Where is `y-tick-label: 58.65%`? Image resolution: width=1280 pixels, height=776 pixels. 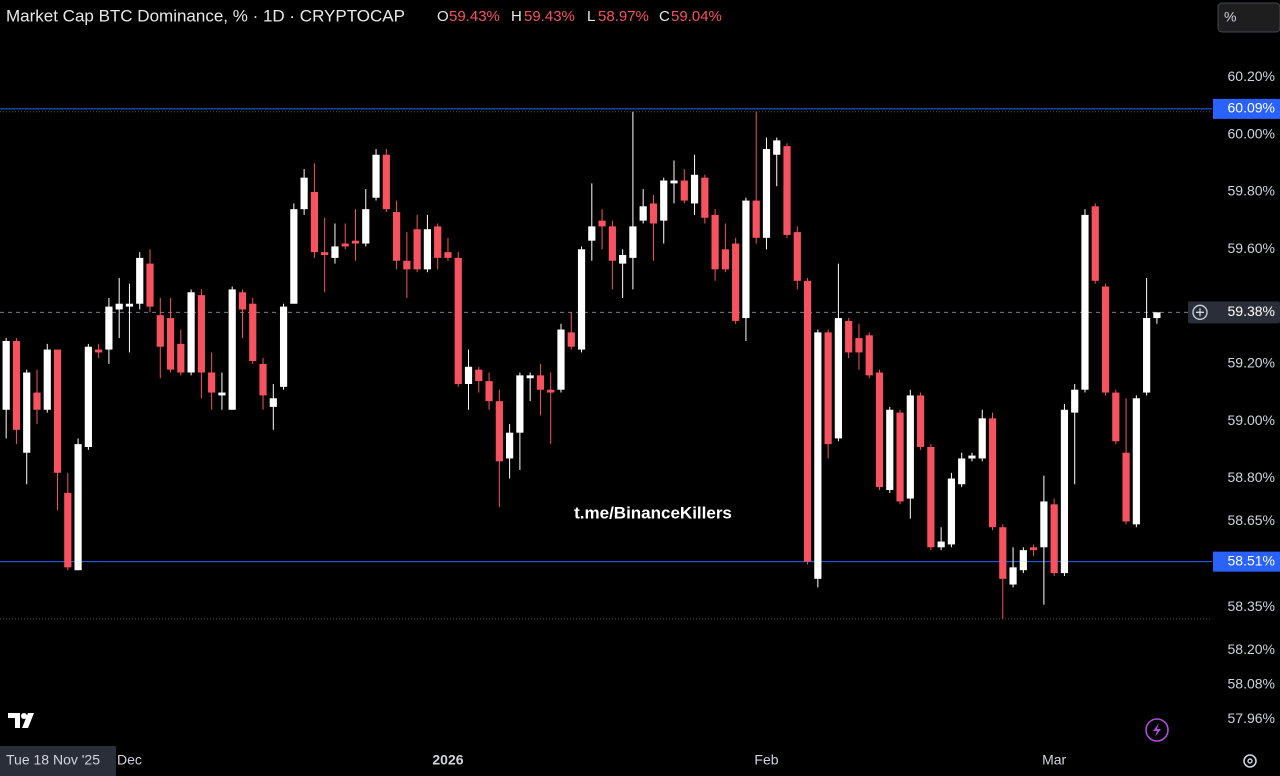
y-tick-label: 58.65% is located at coordinates (1251, 520).